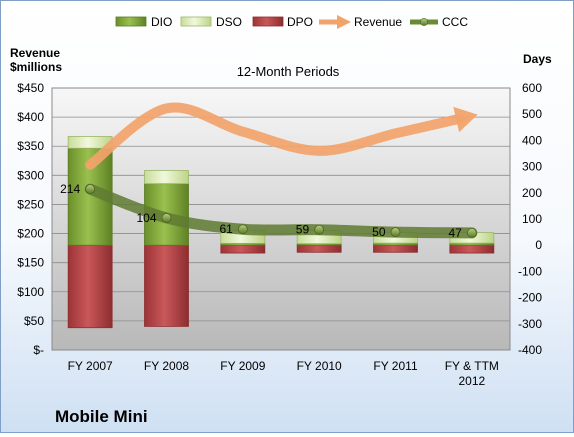 Image resolution: width=574 pixels, height=437 pixels. I want to click on ccc-data-label: 59, so click(303, 230).